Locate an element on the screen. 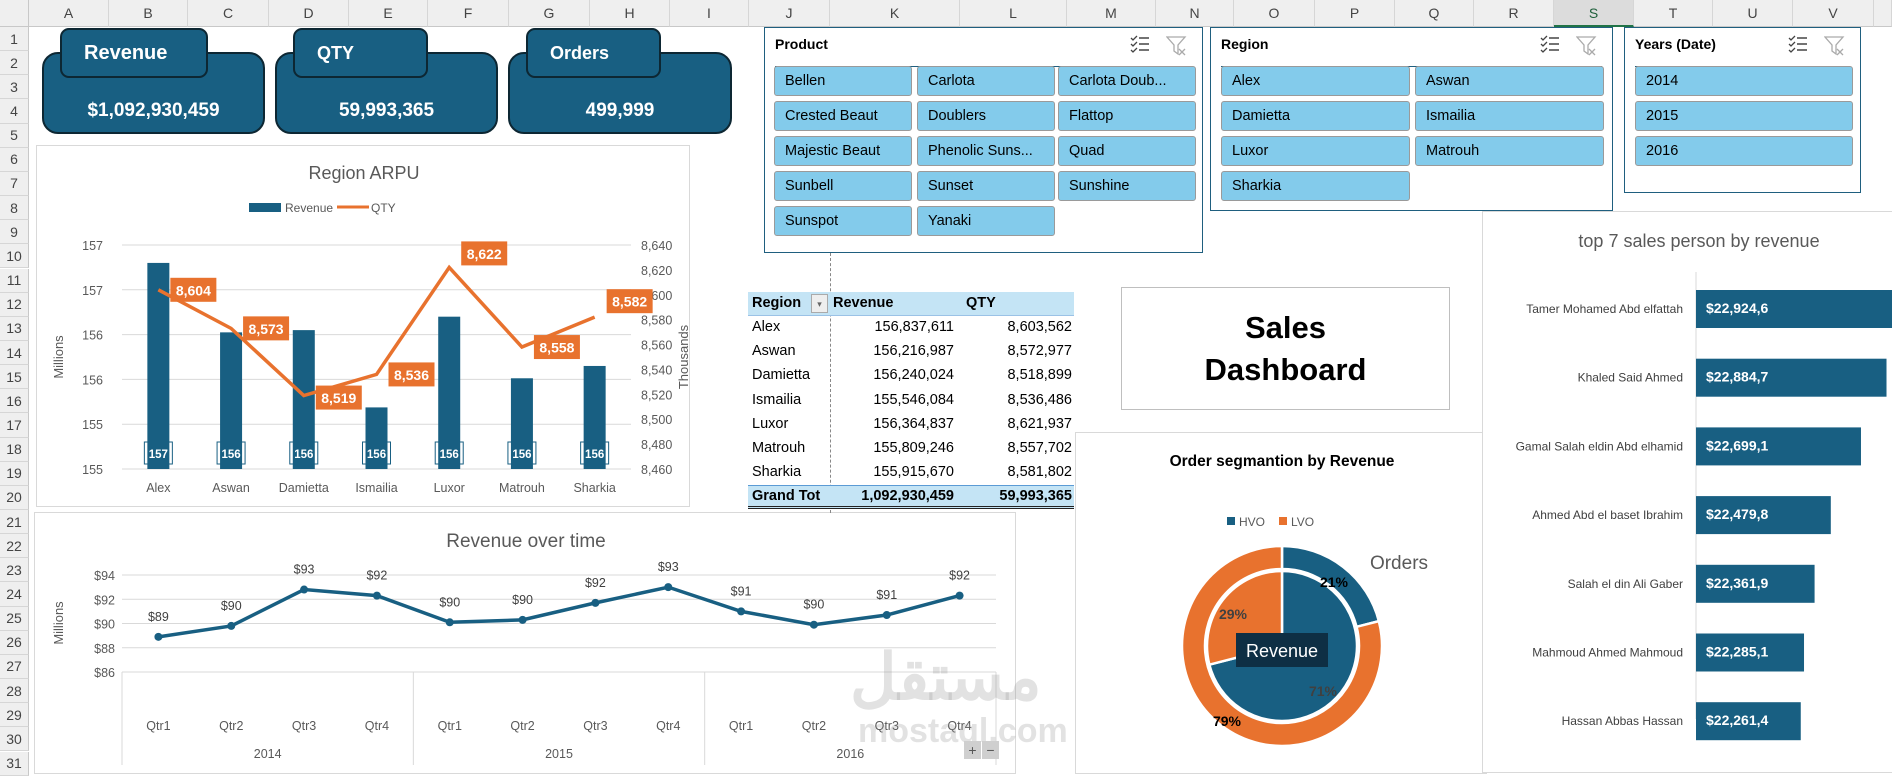 Image resolution: width=1892 pixels, height=776 pixels. row-header-19: 19 is located at coordinates (14, 473).